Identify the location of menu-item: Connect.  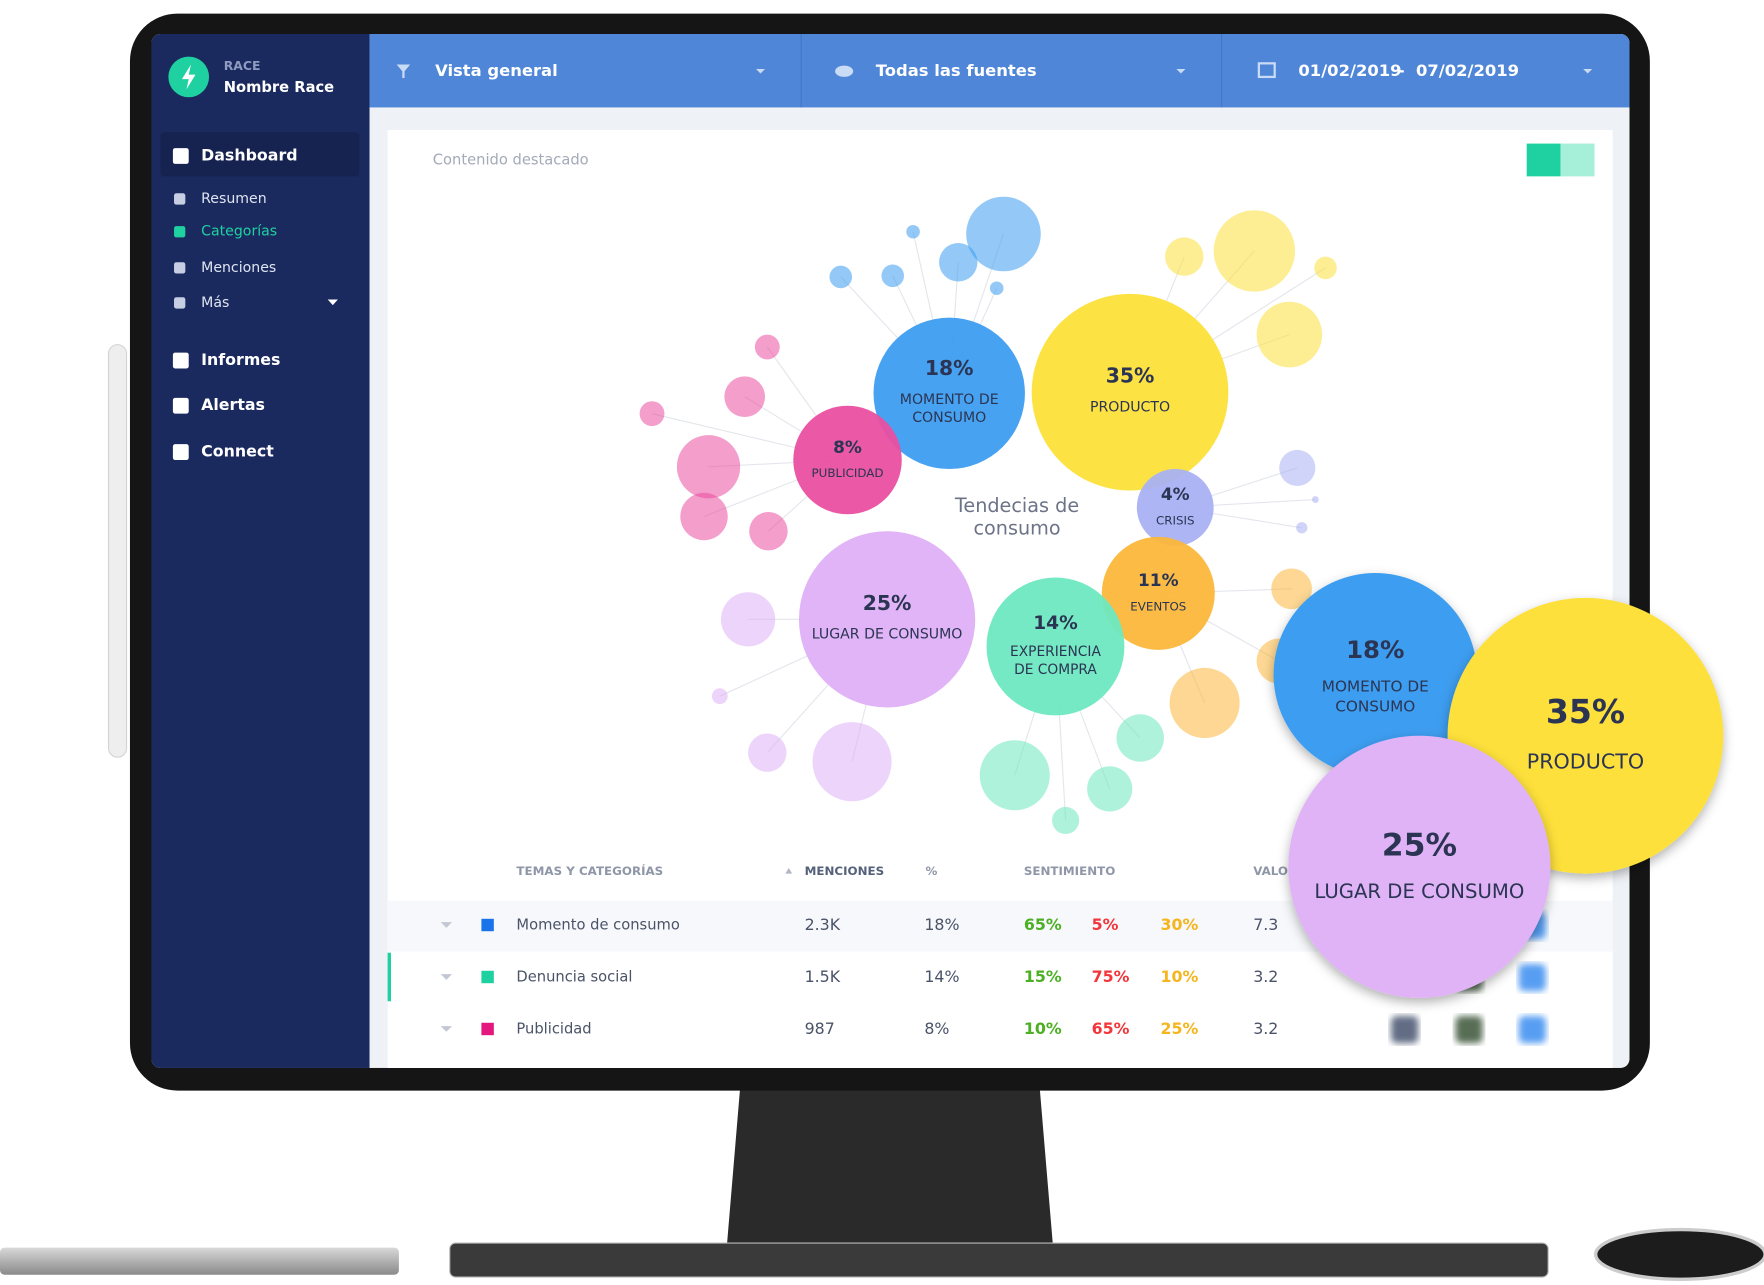
(237, 451).